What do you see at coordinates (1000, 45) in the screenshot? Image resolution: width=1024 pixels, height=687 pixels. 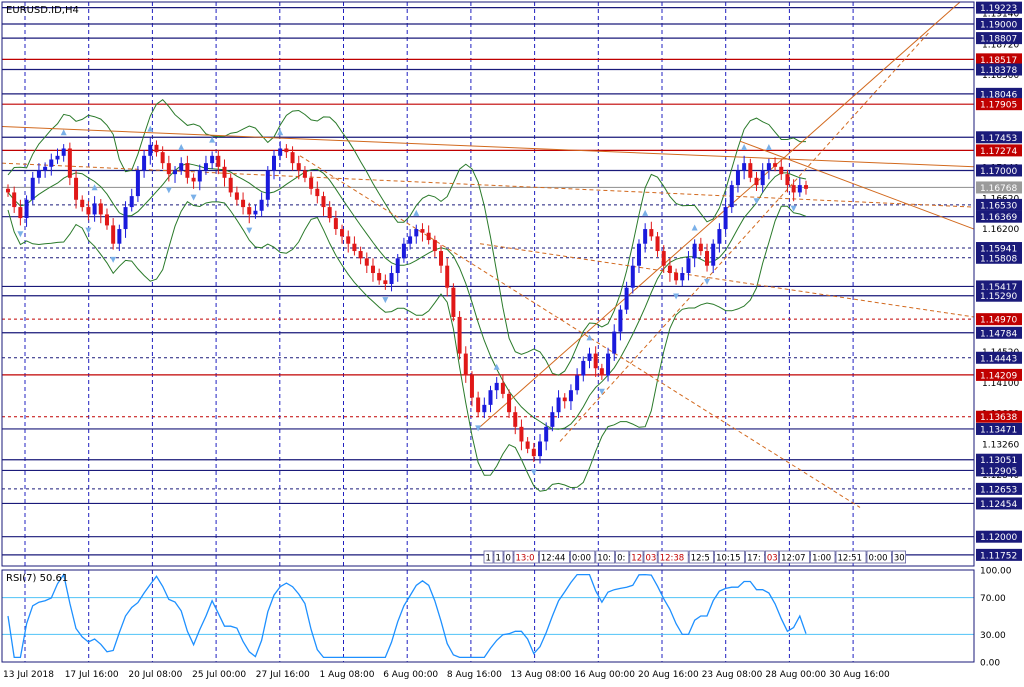 I see `price-tick-label: 1.18720` at bounding box center [1000, 45].